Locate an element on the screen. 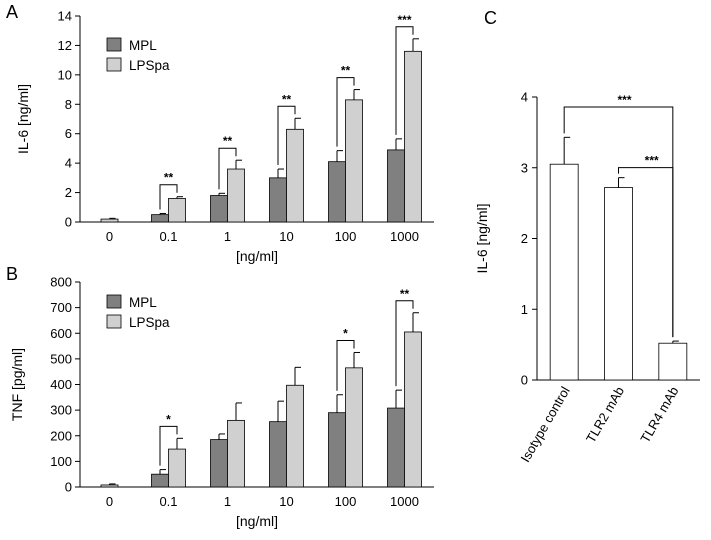  b-x-tick-label: 1000 is located at coordinates (404, 501).